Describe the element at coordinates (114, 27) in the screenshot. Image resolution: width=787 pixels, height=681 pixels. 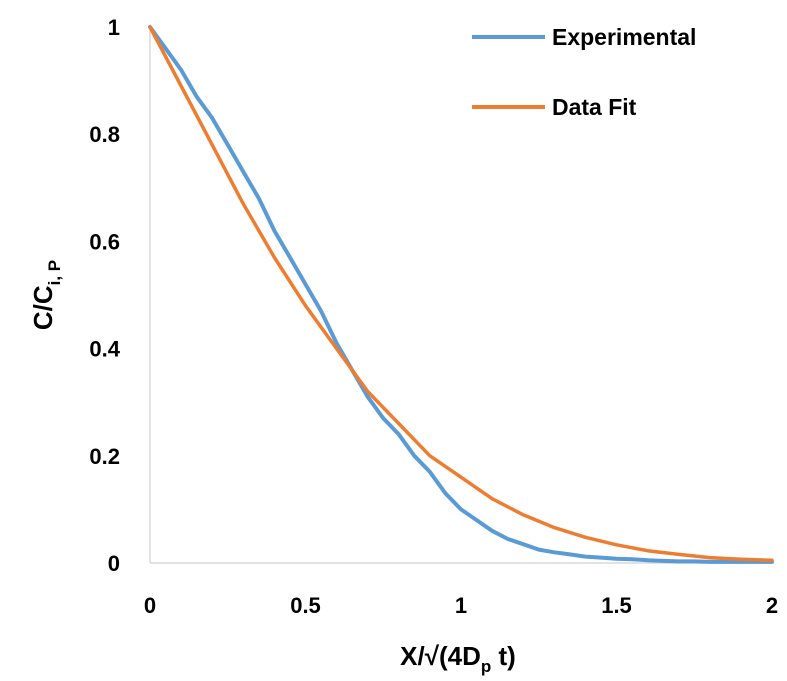
I see `y-tick-label: 1` at that location.